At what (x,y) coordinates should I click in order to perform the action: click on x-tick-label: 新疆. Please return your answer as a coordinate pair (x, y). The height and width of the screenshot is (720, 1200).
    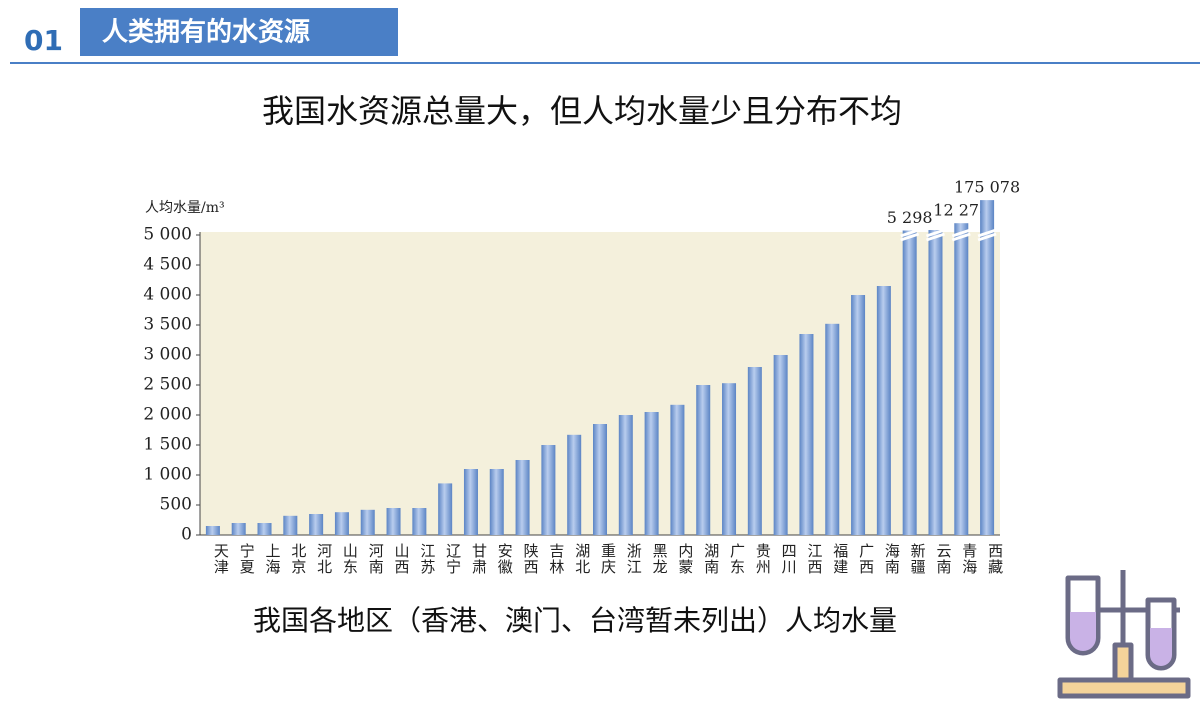
    Looking at the image, I should click on (918, 559).